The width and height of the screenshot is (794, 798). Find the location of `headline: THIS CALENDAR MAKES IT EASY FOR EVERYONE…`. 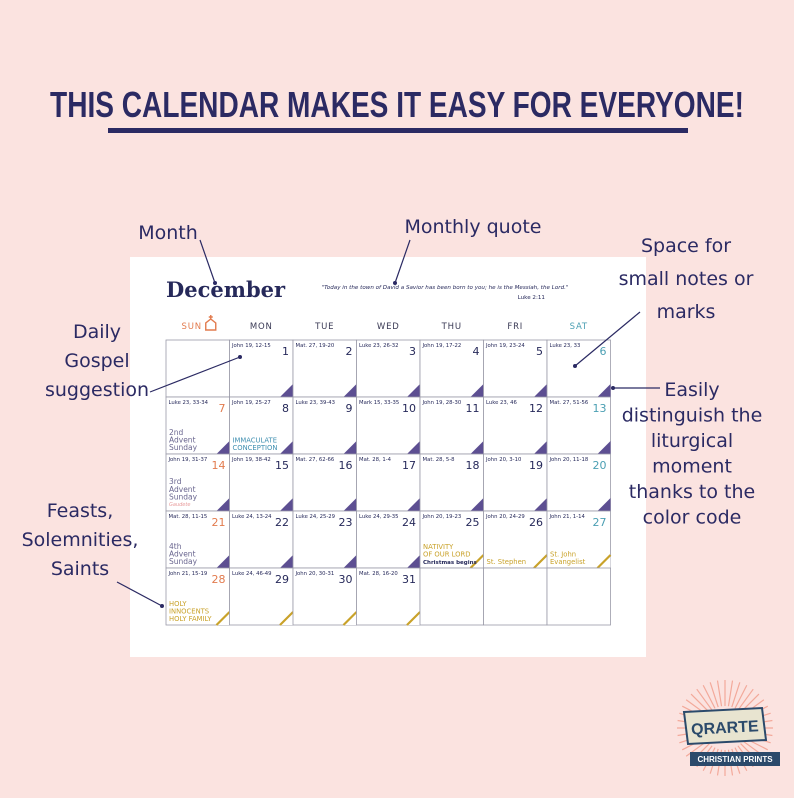

headline: THIS CALENDAR MAKES IT EASY FOR EVERYONE… is located at coordinates (397, 105).